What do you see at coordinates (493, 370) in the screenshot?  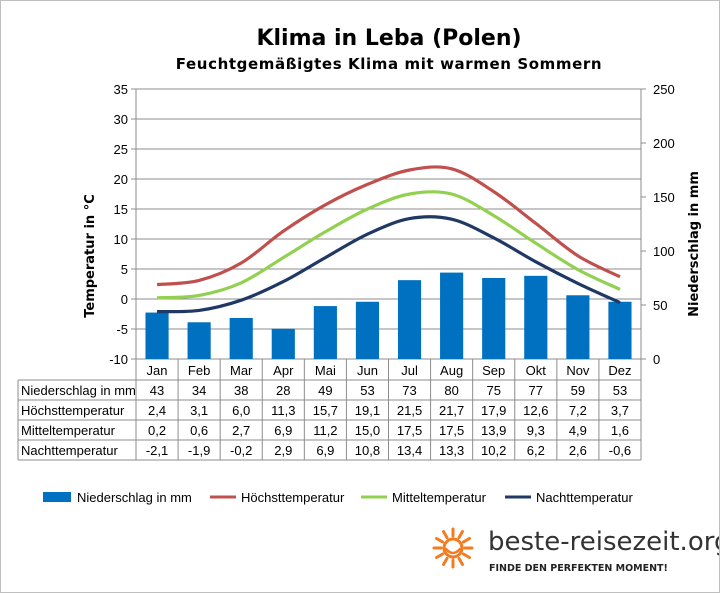 I see `x-tick-label: Sep` at bounding box center [493, 370].